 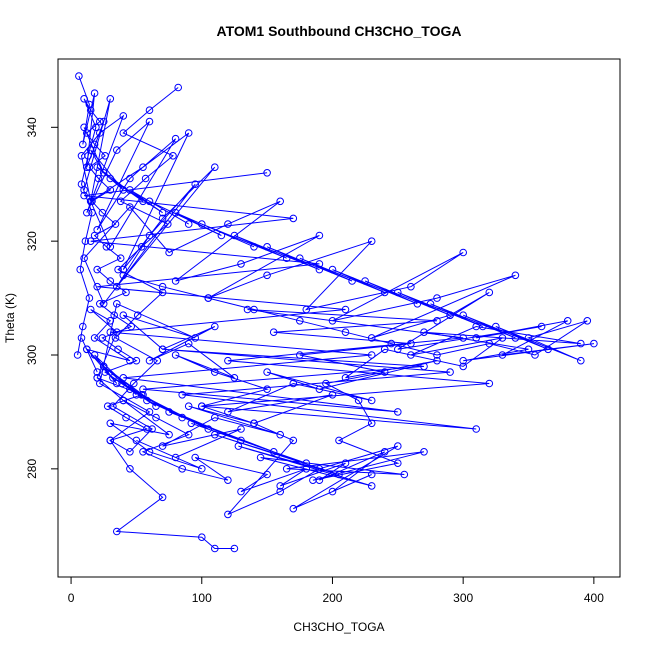 I want to click on chart-title: ATOM1 Southbound CH3CHO_TOGA, so click(x=339, y=31).